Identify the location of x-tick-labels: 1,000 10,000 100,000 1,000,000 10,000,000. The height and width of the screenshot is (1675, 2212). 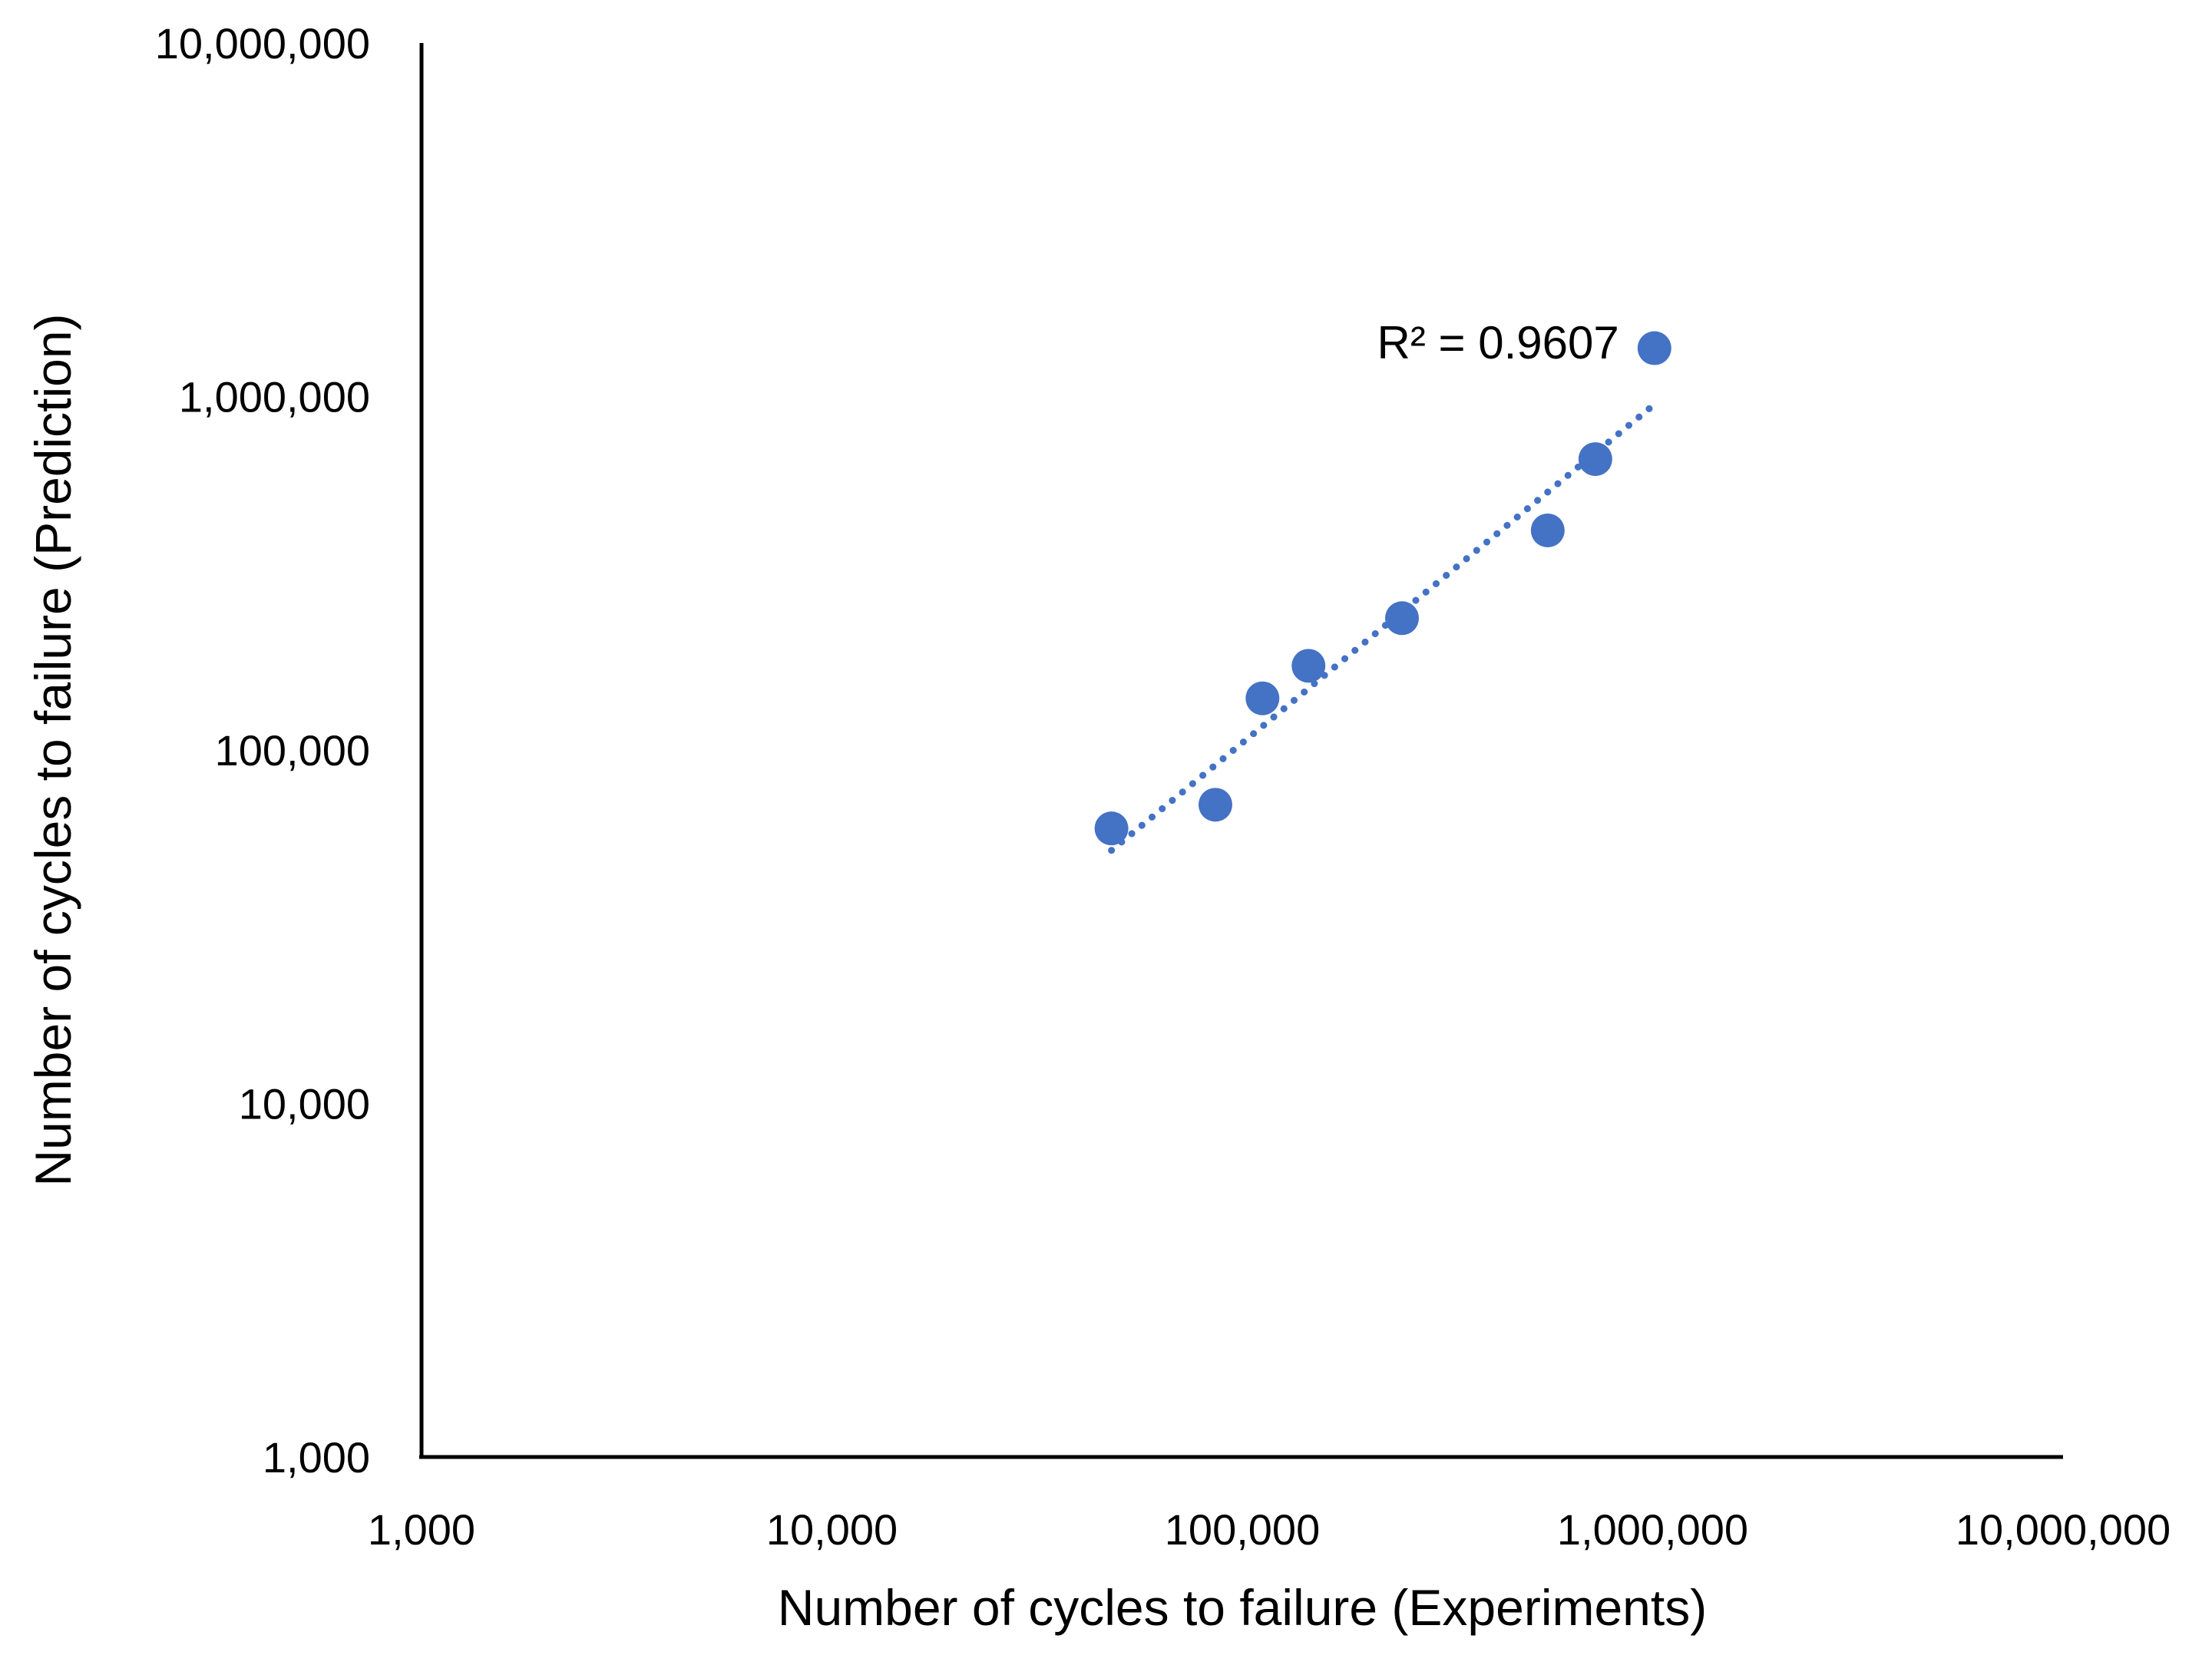
(1269, 1529).